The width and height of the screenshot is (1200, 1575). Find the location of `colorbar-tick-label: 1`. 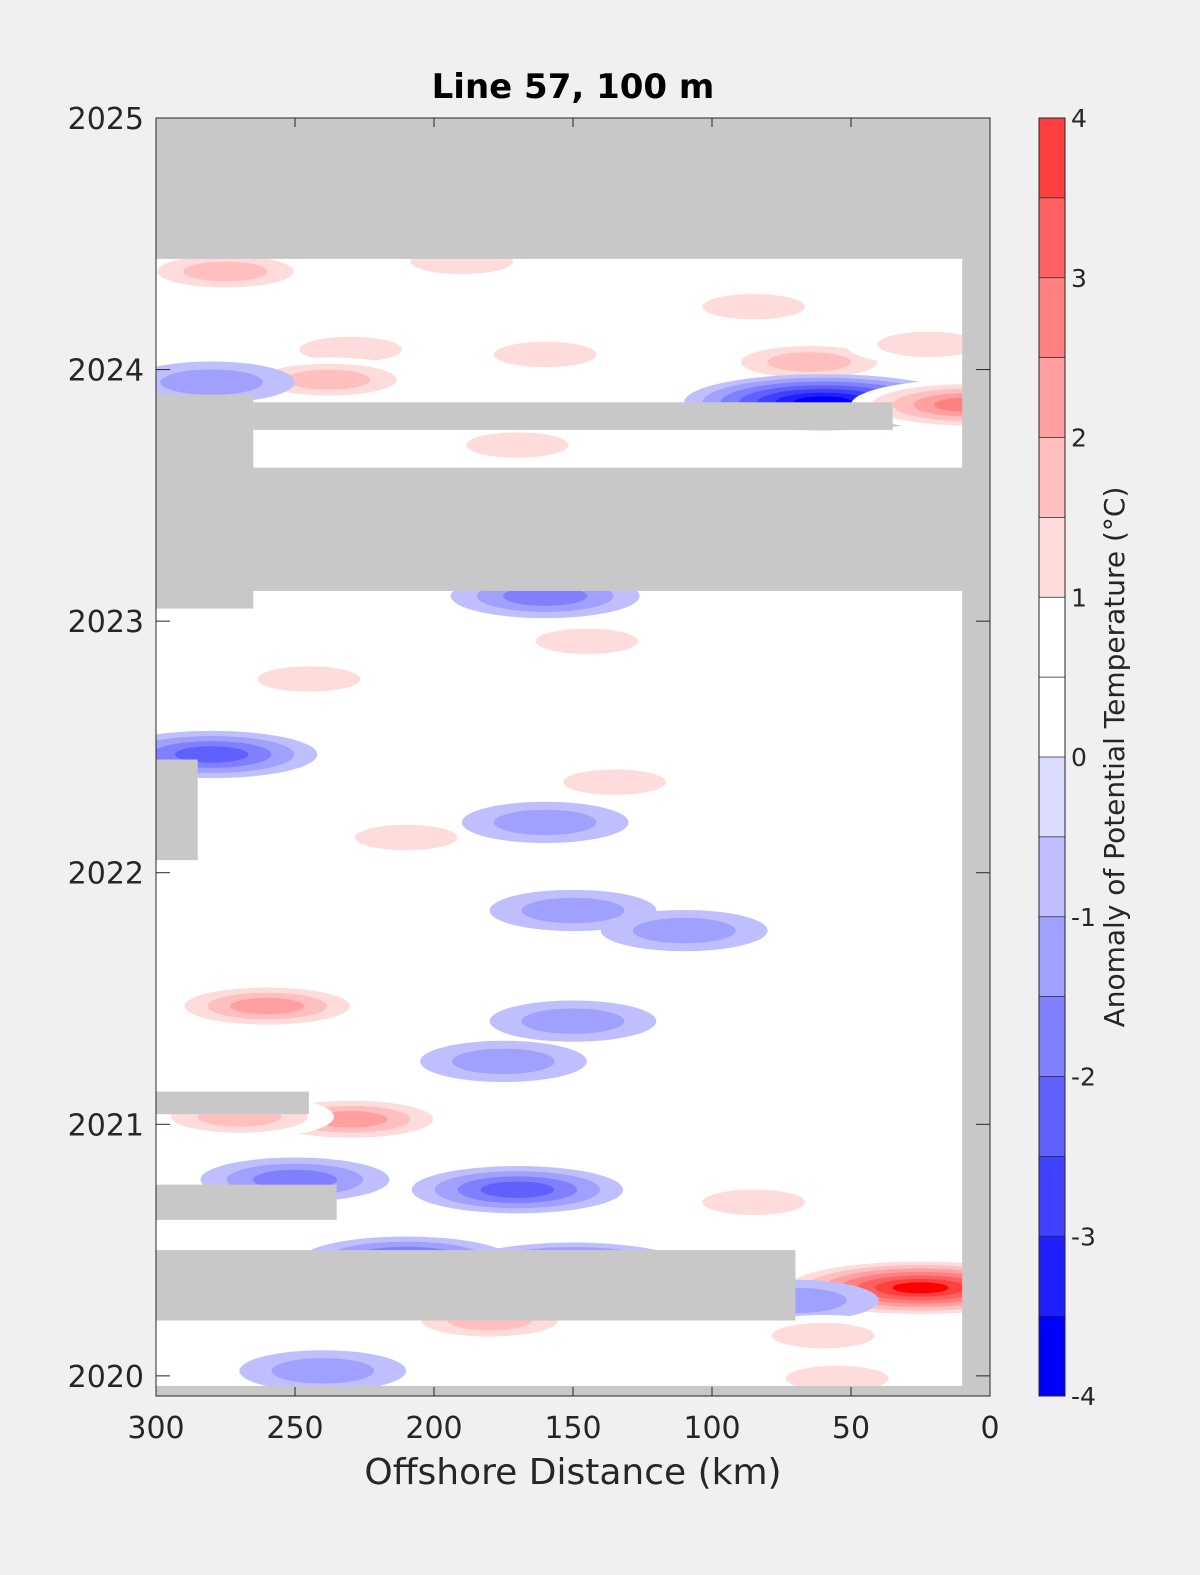

colorbar-tick-label: 1 is located at coordinates (1079, 597).